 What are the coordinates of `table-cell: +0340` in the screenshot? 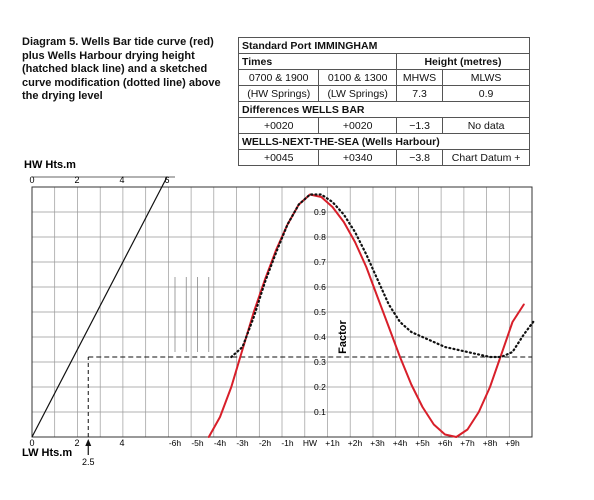 It's located at (357, 157).